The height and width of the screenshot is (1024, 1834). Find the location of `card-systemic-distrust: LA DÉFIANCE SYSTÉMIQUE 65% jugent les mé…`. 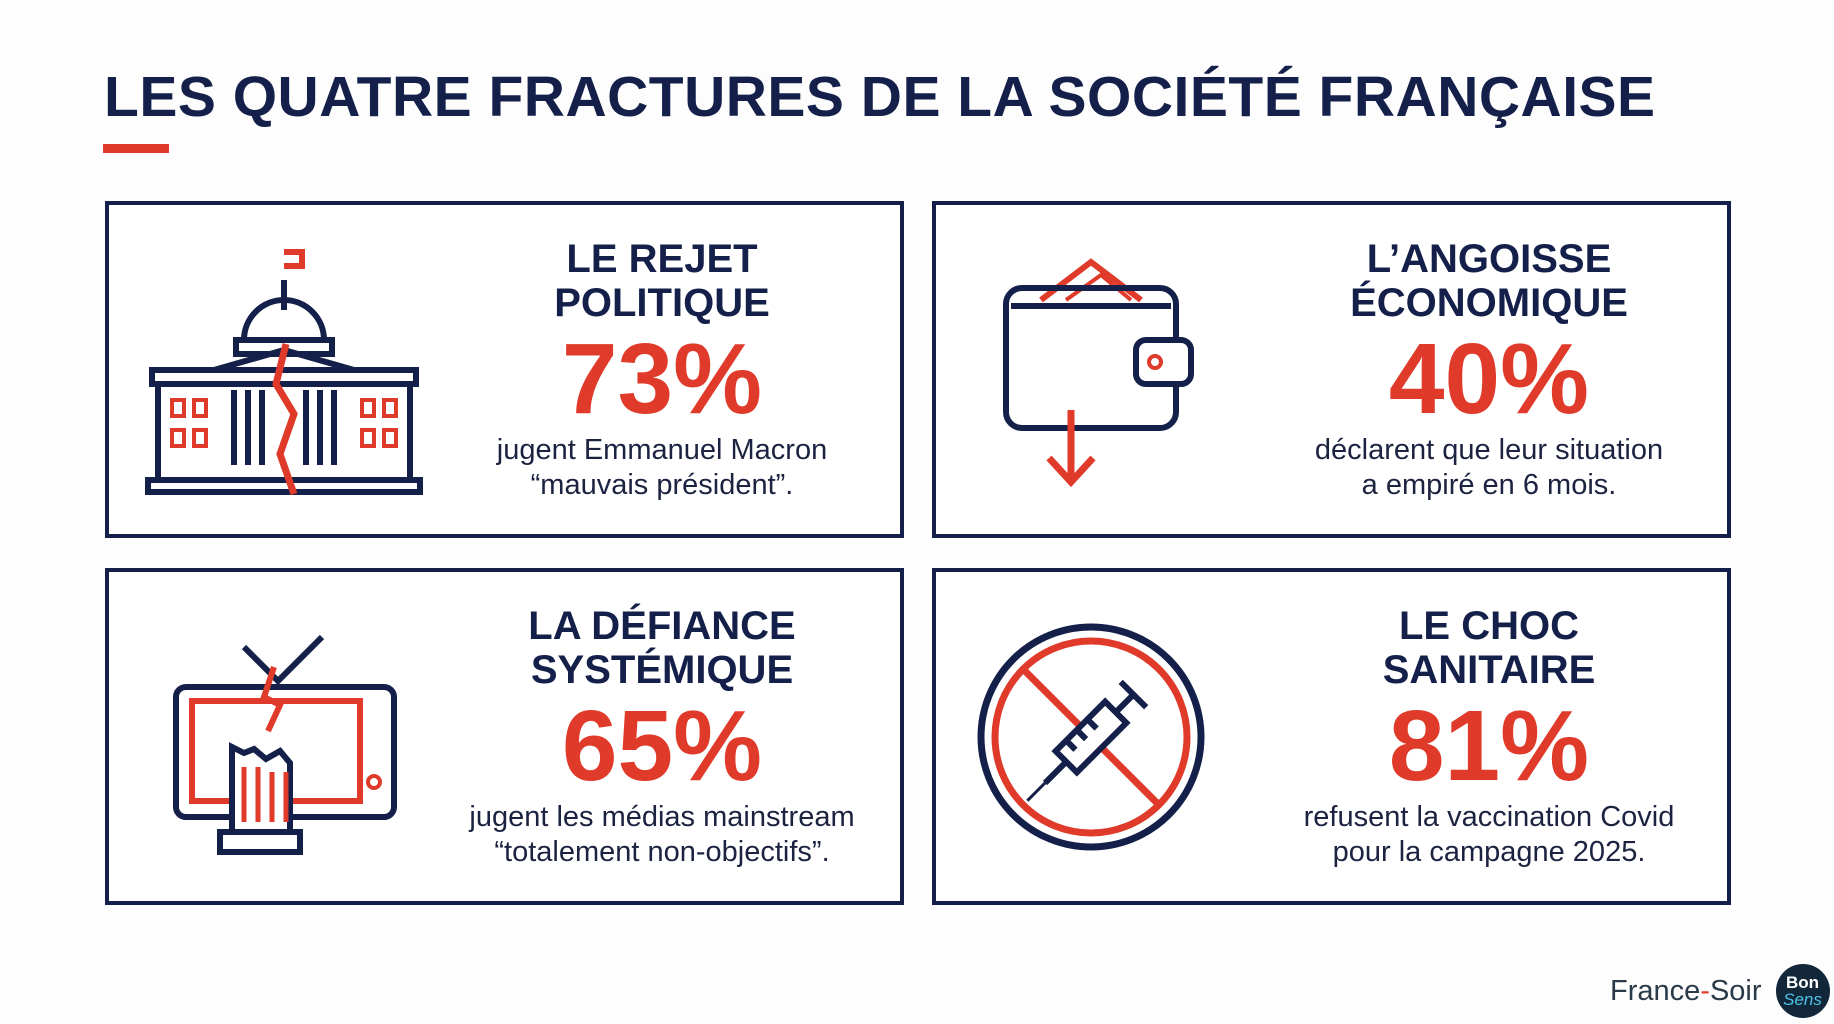

card-systemic-distrust: LA DÉFIANCE SYSTÉMIQUE 65% jugent les mé… is located at coordinates (504, 736).